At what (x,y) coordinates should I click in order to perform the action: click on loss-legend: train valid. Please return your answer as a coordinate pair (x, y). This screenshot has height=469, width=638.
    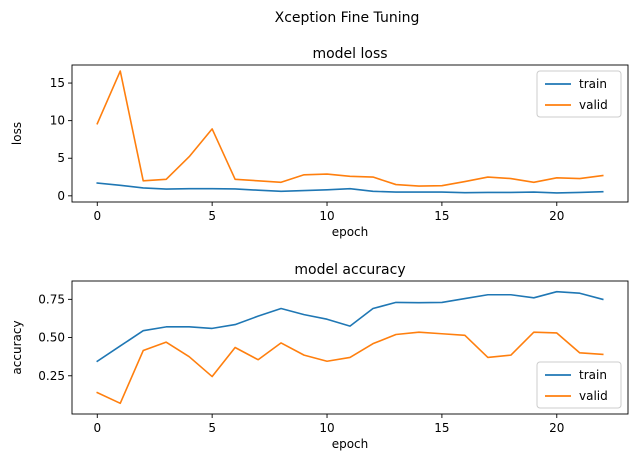
    Looking at the image, I should click on (579, 94).